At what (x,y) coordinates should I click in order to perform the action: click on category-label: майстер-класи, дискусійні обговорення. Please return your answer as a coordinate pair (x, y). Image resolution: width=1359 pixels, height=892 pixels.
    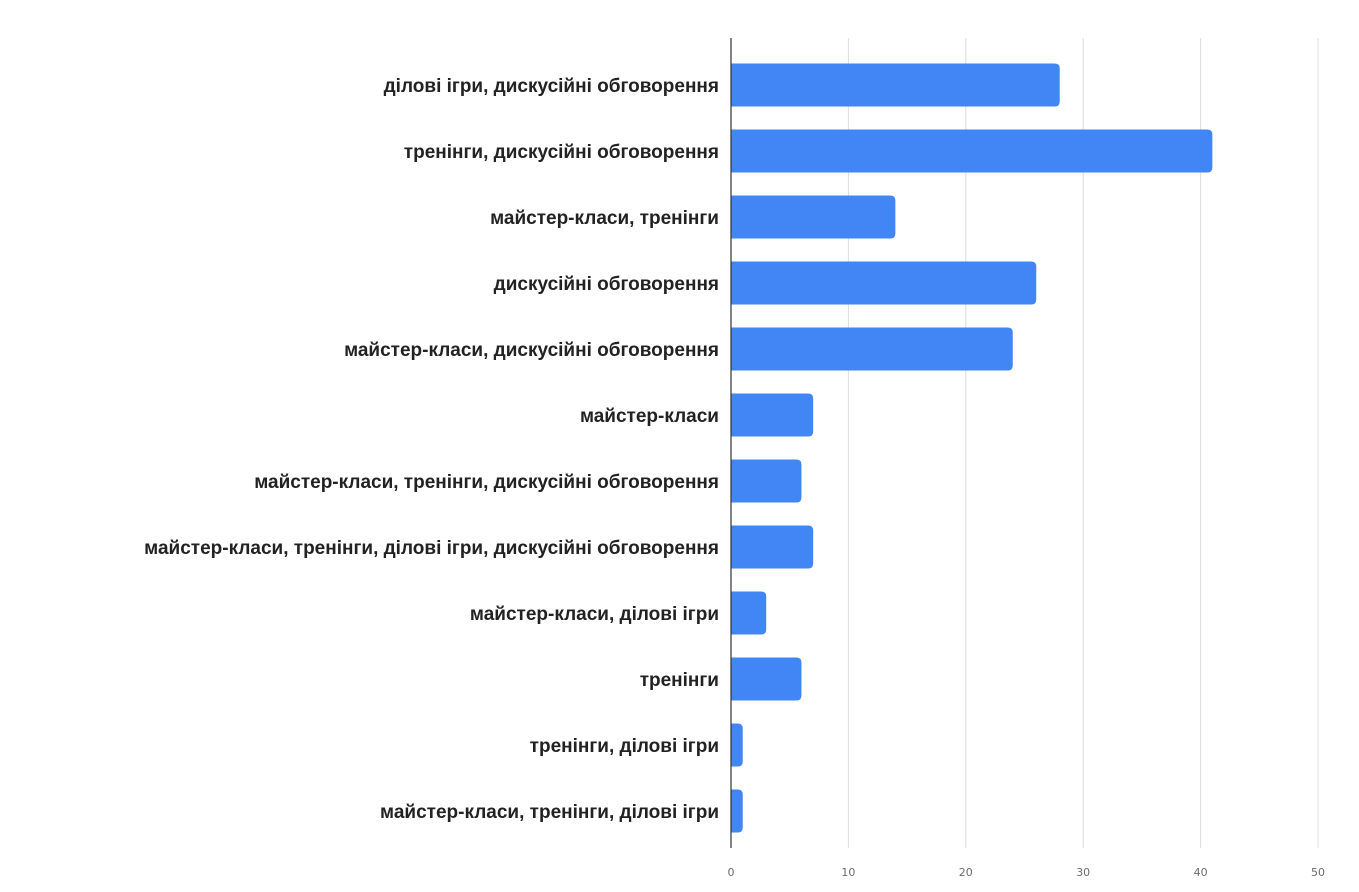
    Looking at the image, I should click on (531, 350).